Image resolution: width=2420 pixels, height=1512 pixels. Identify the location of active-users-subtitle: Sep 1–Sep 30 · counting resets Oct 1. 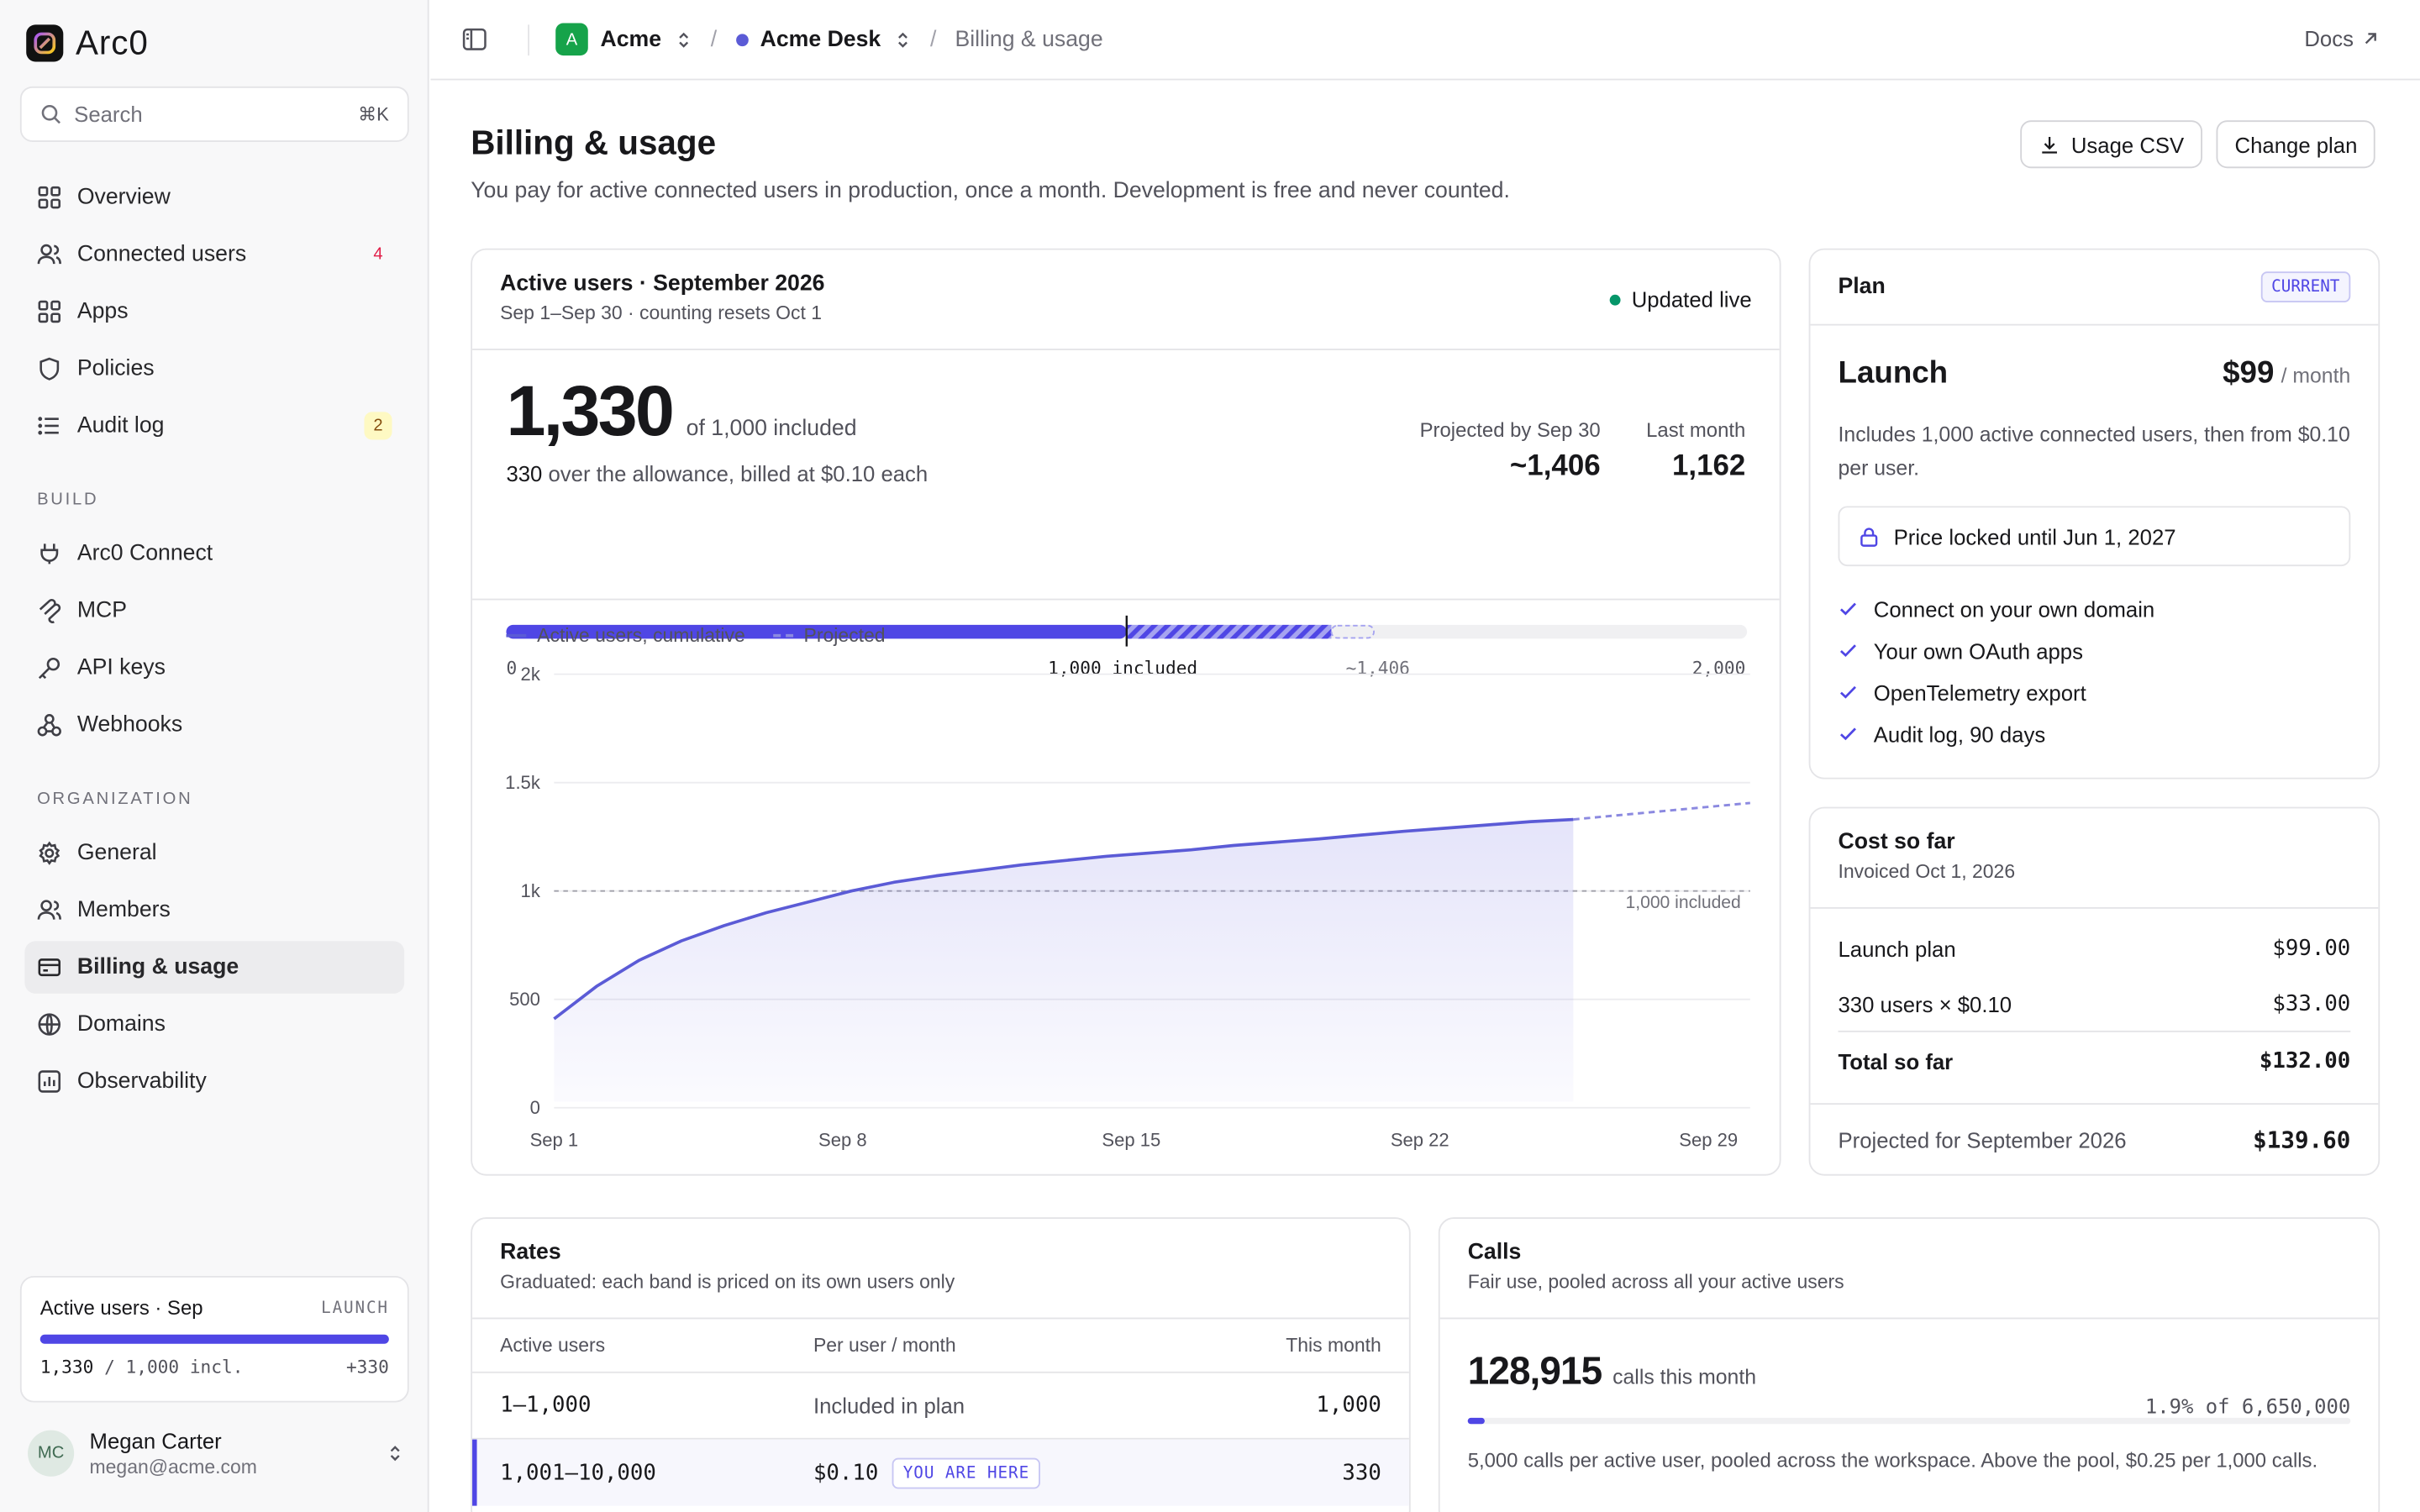
(661, 313).